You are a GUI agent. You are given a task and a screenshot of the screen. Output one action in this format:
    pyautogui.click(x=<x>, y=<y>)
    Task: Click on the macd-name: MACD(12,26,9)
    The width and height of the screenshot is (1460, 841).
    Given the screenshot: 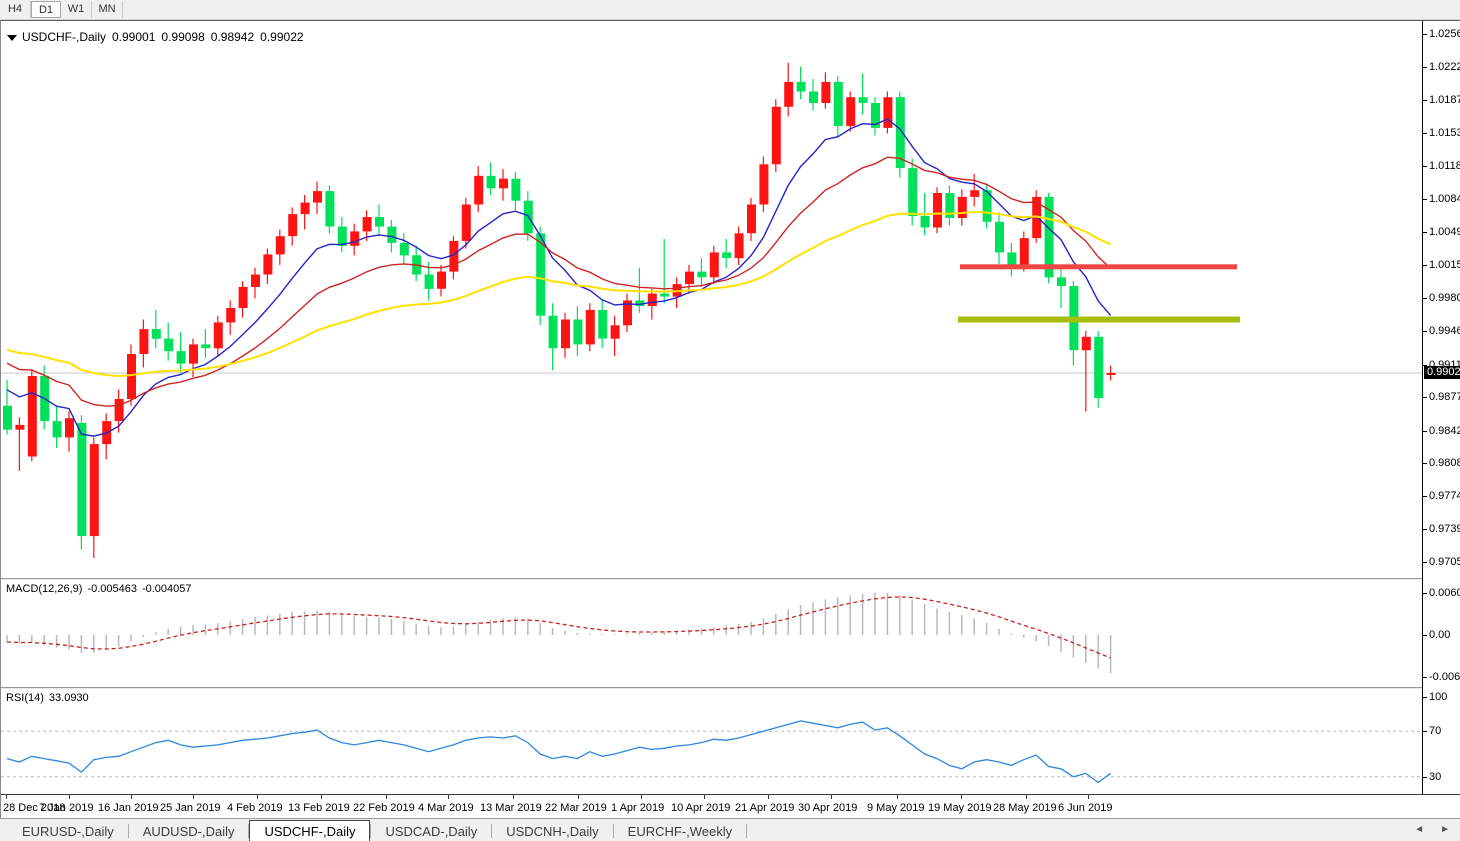 What is the action you would take?
    pyautogui.click(x=44, y=589)
    